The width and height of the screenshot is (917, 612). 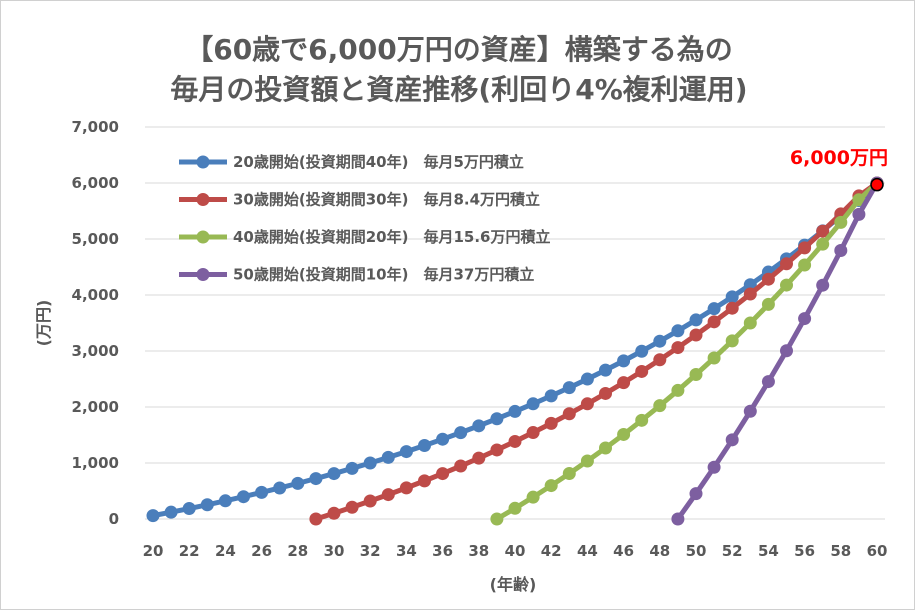 What do you see at coordinates (189, 551) in the screenshot?
I see `x-tick-label: 22` at bounding box center [189, 551].